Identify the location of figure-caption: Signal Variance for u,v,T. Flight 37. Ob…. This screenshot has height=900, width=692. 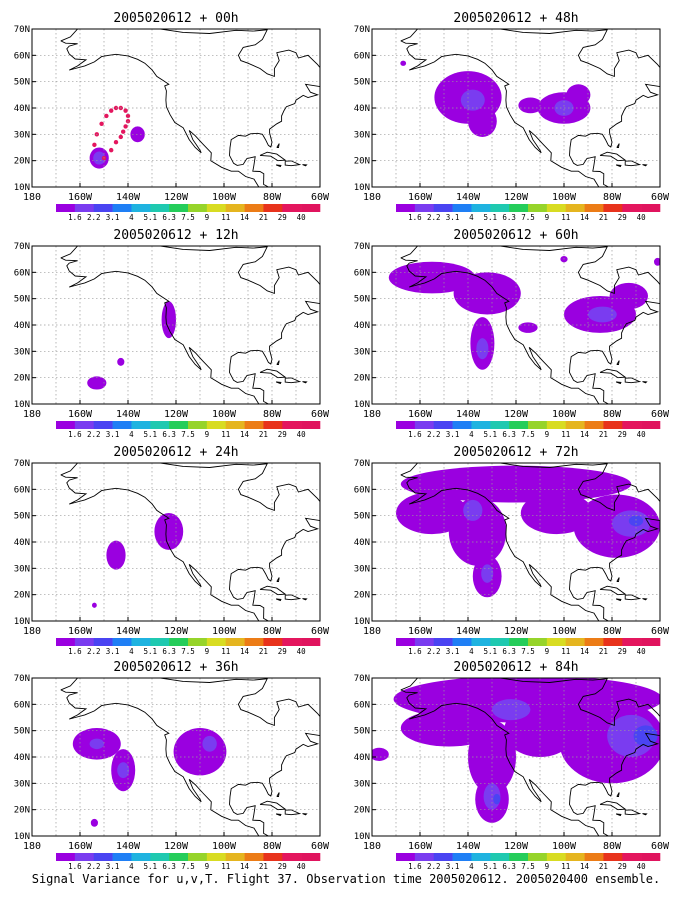
(346, 879).